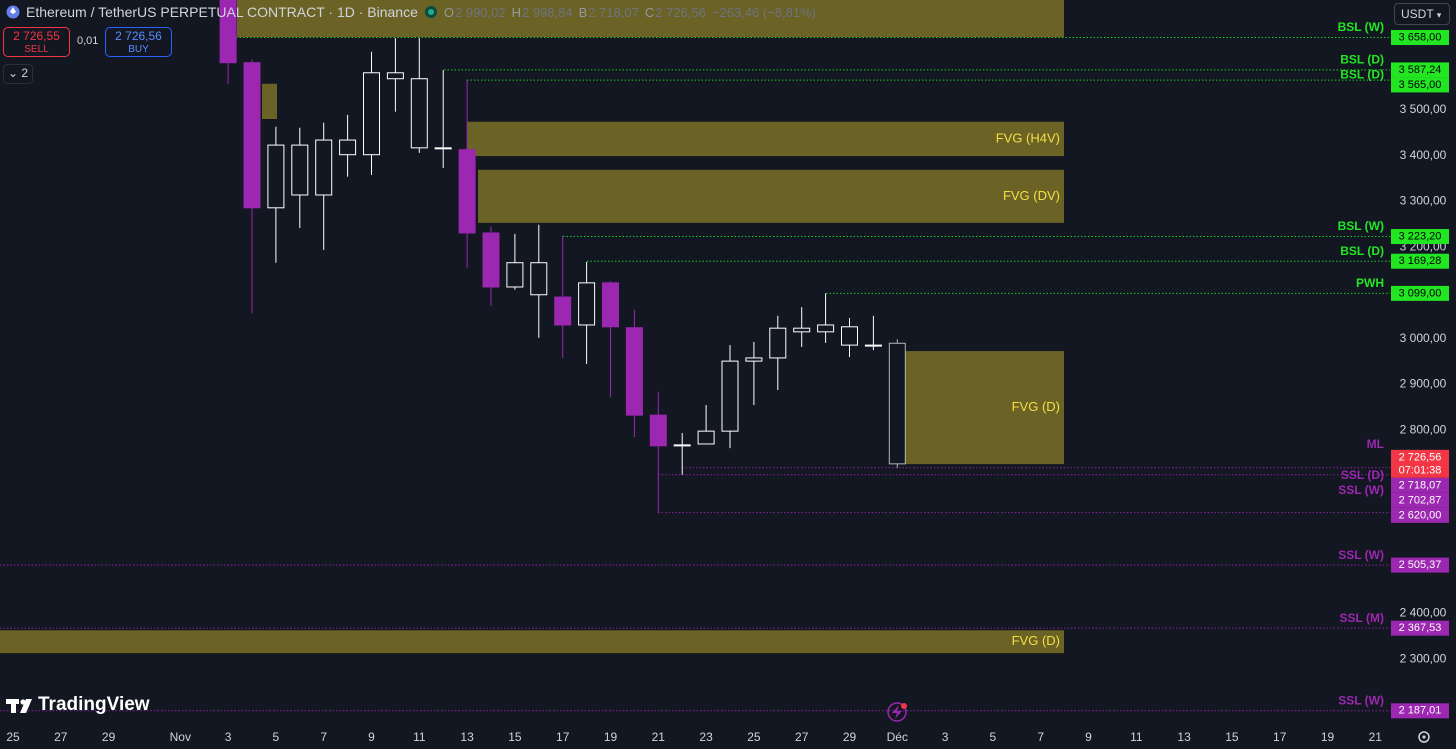  What do you see at coordinates (36, 36) in the screenshot?
I see `sell-price: 2 726,55` at bounding box center [36, 36].